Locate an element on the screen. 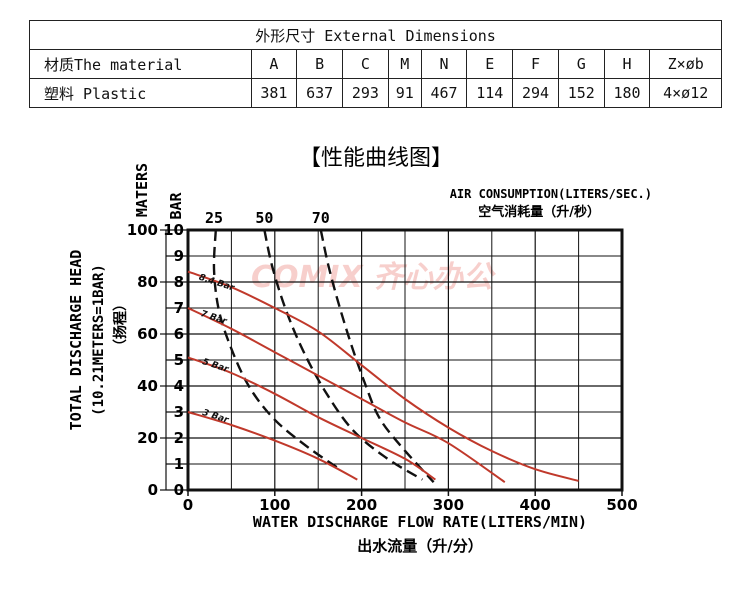 This screenshot has width=750, height=593. pressure-curve-5-bar is located at coordinates (311, 418).